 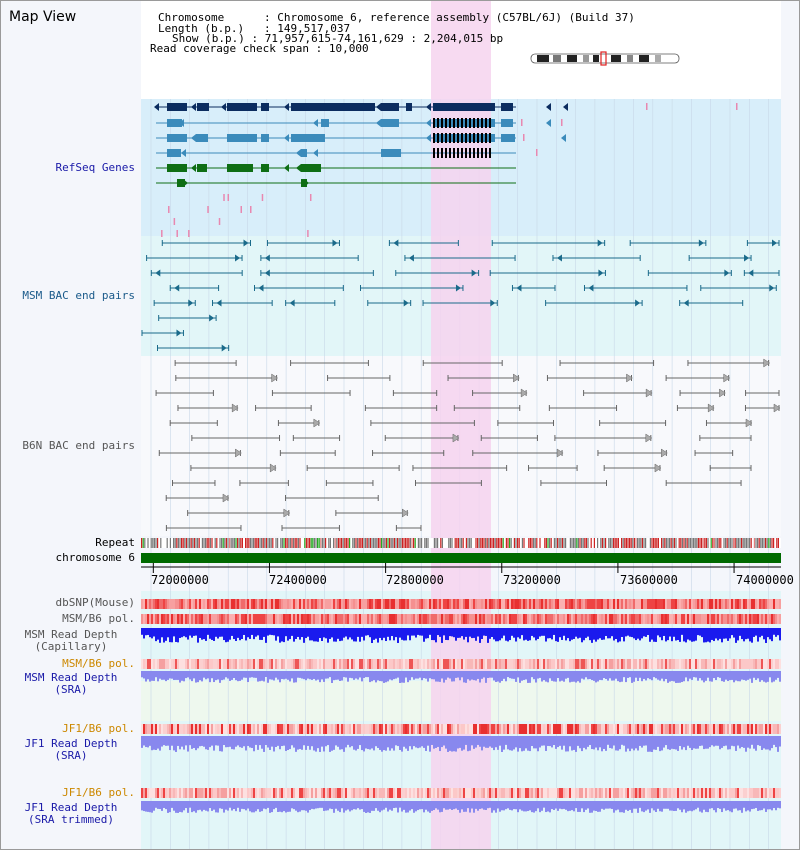 I want to click on track-label-msm-bac: MSM BAC end pairs, so click(x=78, y=295).